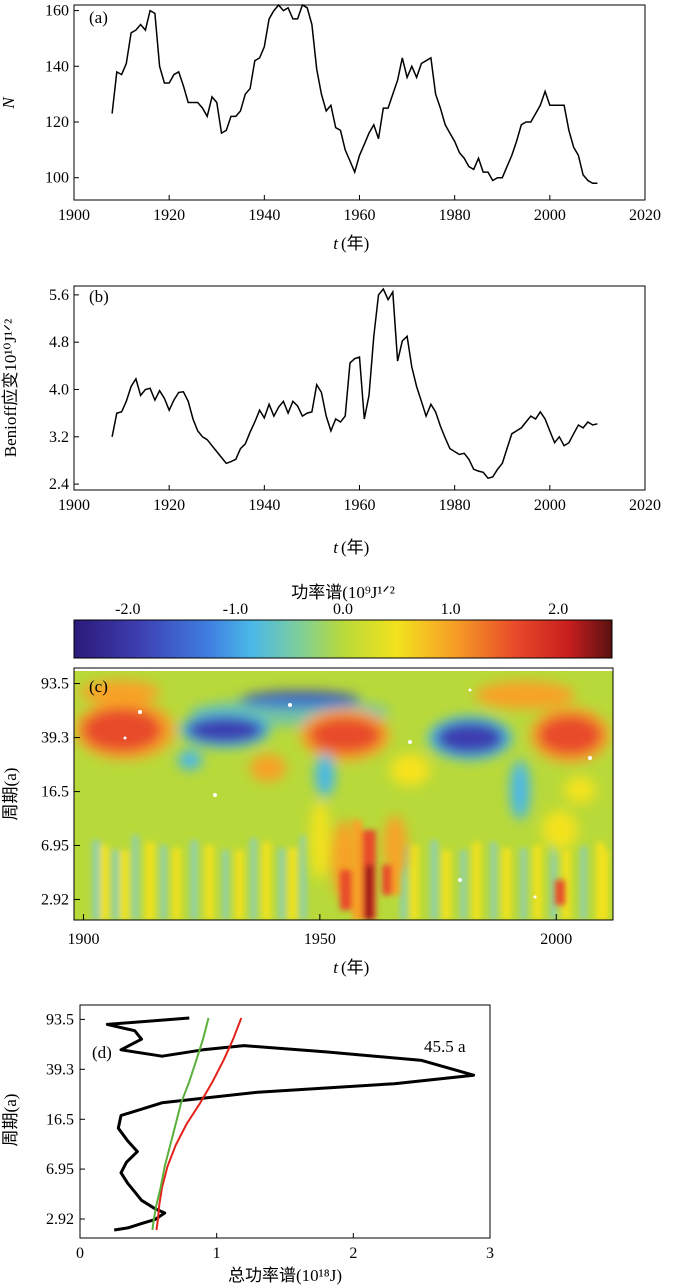  Describe the element at coordinates (354, 94) in the screenshot. I see `panel-a-series-line` at that location.